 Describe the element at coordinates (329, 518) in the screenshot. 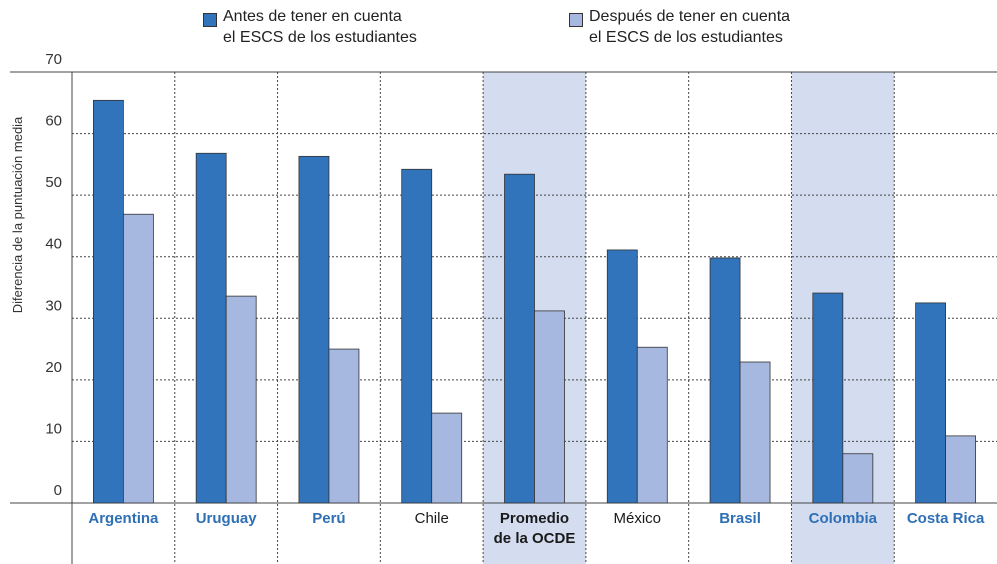

I see `x-tick-label: Perú` at that location.